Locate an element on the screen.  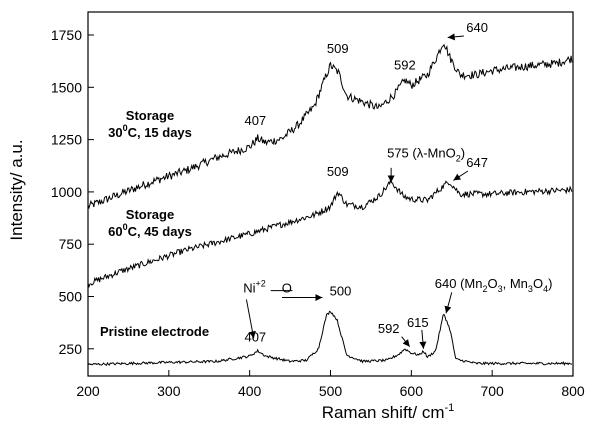
x-axis-label: Raman shift/ cm-1 is located at coordinates (388, 412).